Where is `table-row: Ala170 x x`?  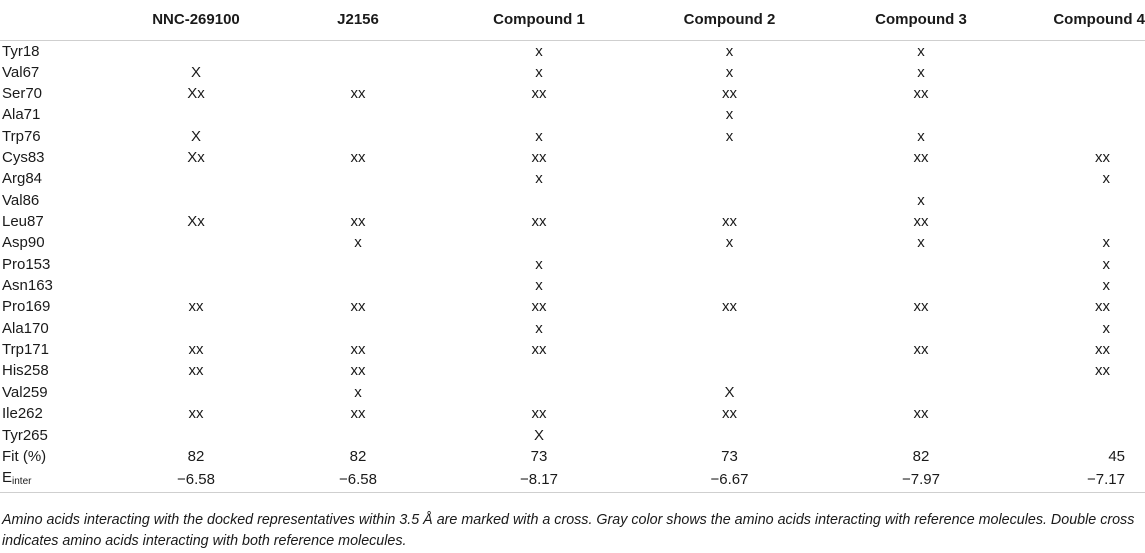
table-row: Ala170 x x is located at coordinates (572, 328).